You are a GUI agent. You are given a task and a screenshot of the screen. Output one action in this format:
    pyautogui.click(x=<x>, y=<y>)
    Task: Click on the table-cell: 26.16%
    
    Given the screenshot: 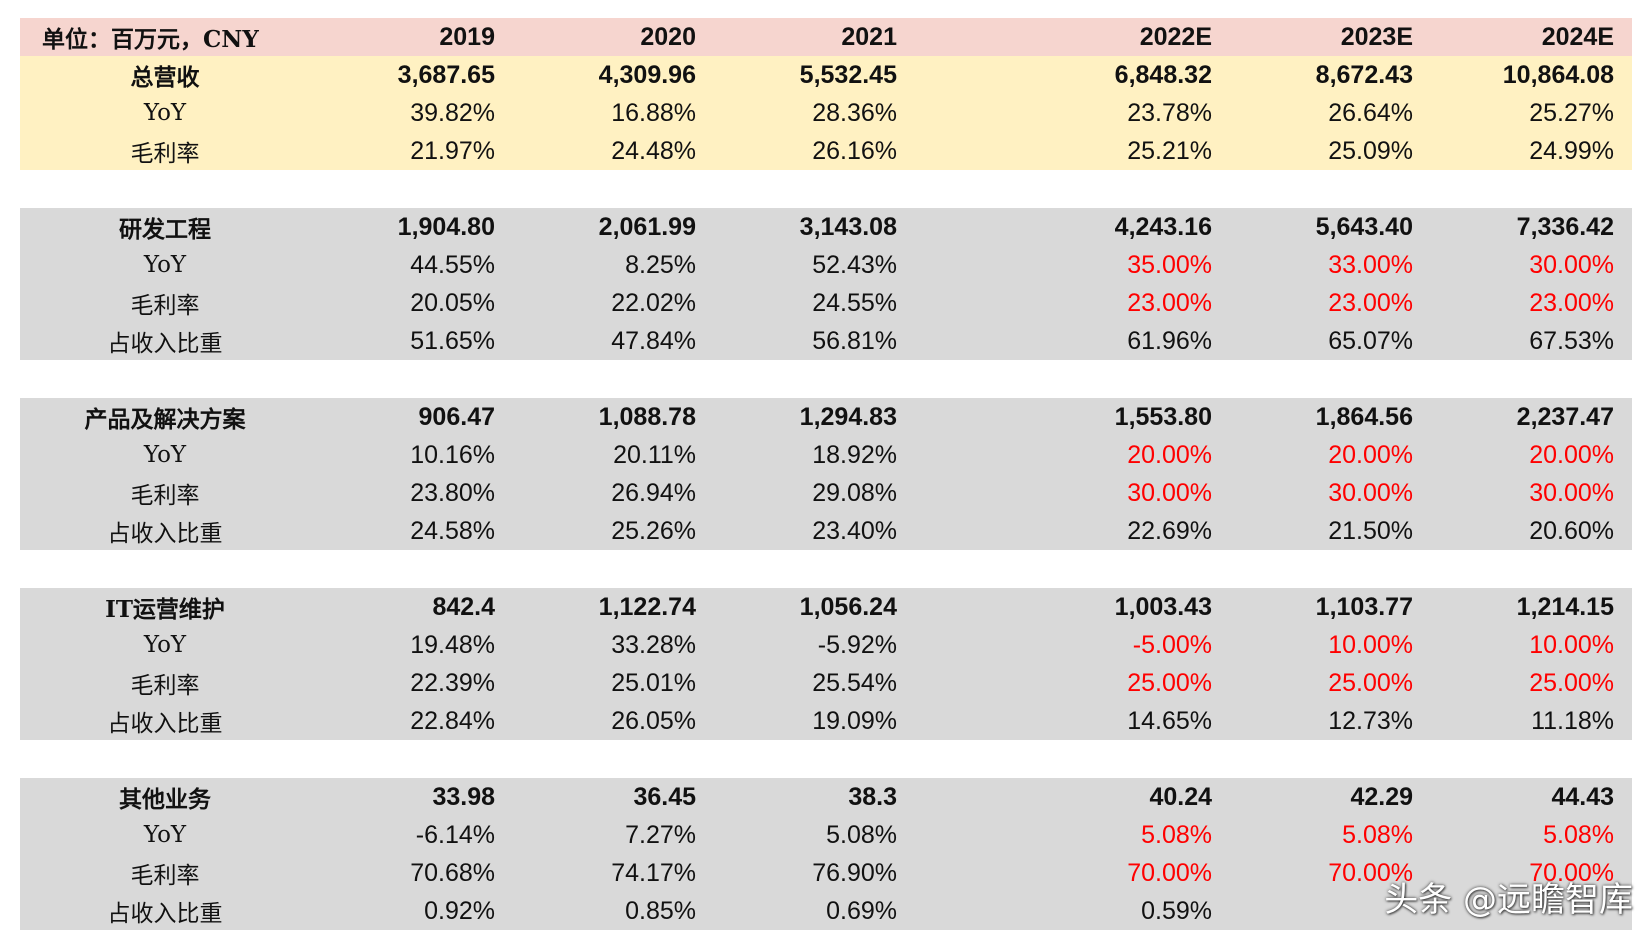 What is the action you would take?
    pyautogui.click(x=854, y=150)
    